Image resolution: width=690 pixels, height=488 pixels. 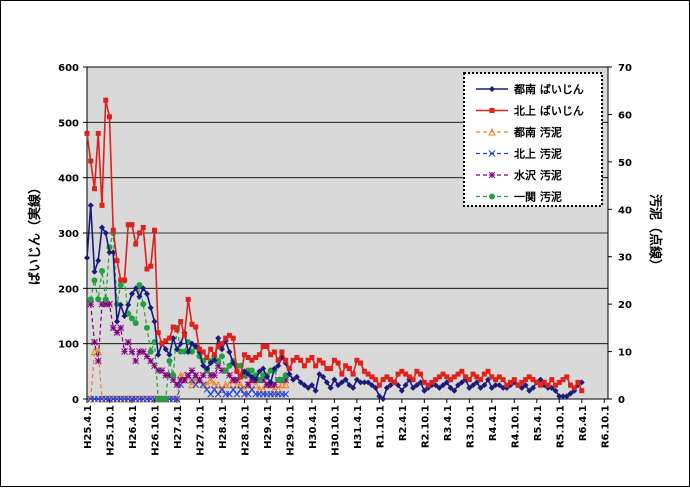 I want to click on legend-label: 一関 汚泥, so click(x=538, y=197).